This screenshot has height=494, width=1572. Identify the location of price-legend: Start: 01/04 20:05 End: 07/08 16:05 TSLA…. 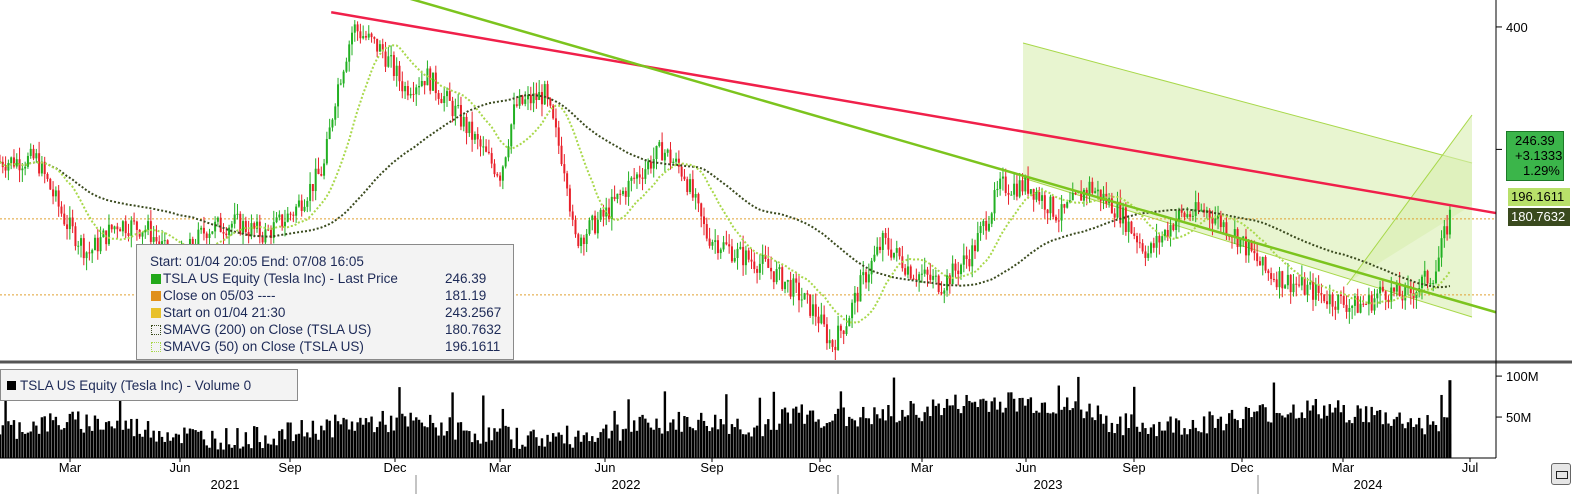
(325, 302).